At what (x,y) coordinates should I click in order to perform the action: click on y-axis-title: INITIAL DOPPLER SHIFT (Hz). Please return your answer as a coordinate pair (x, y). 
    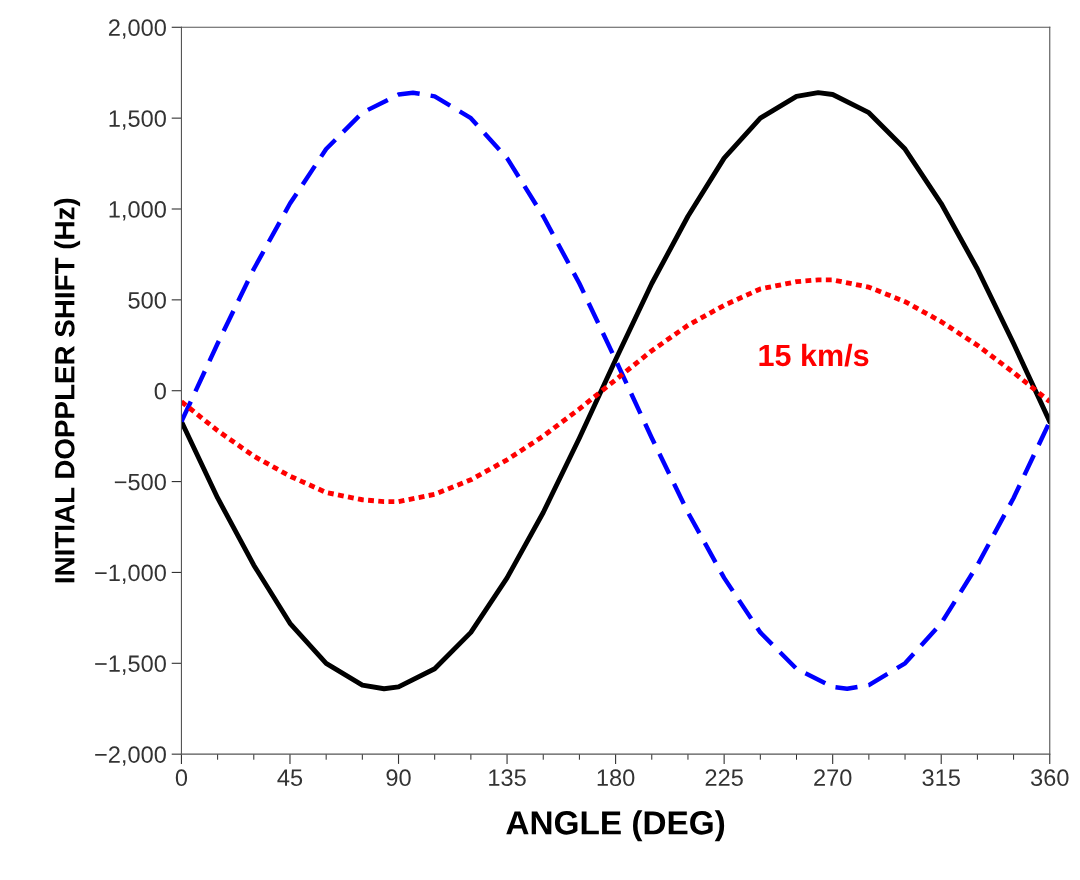
    Looking at the image, I should click on (67, 390).